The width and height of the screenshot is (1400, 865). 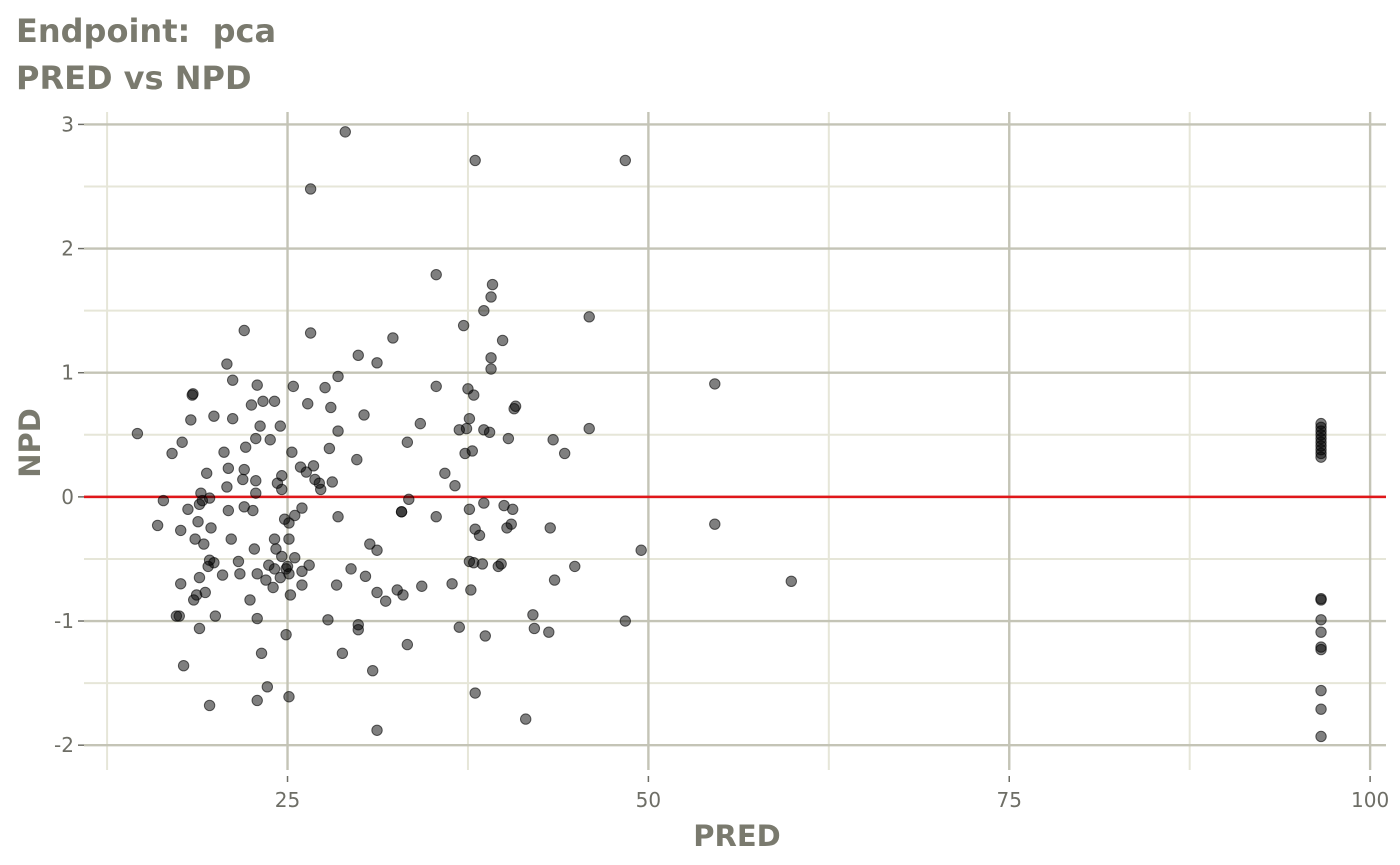 What do you see at coordinates (648, 800) in the screenshot?
I see `x-tick-label: 50` at bounding box center [648, 800].